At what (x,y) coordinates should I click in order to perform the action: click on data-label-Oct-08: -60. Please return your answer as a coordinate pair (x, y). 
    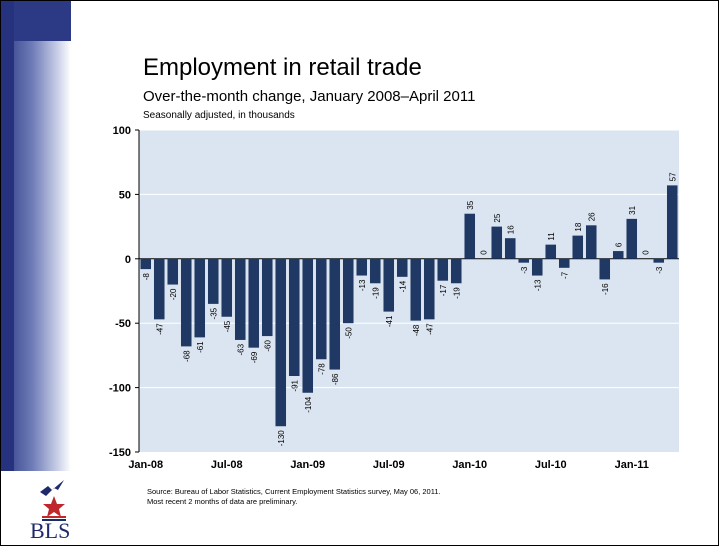
    Looking at the image, I should click on (267, 346).